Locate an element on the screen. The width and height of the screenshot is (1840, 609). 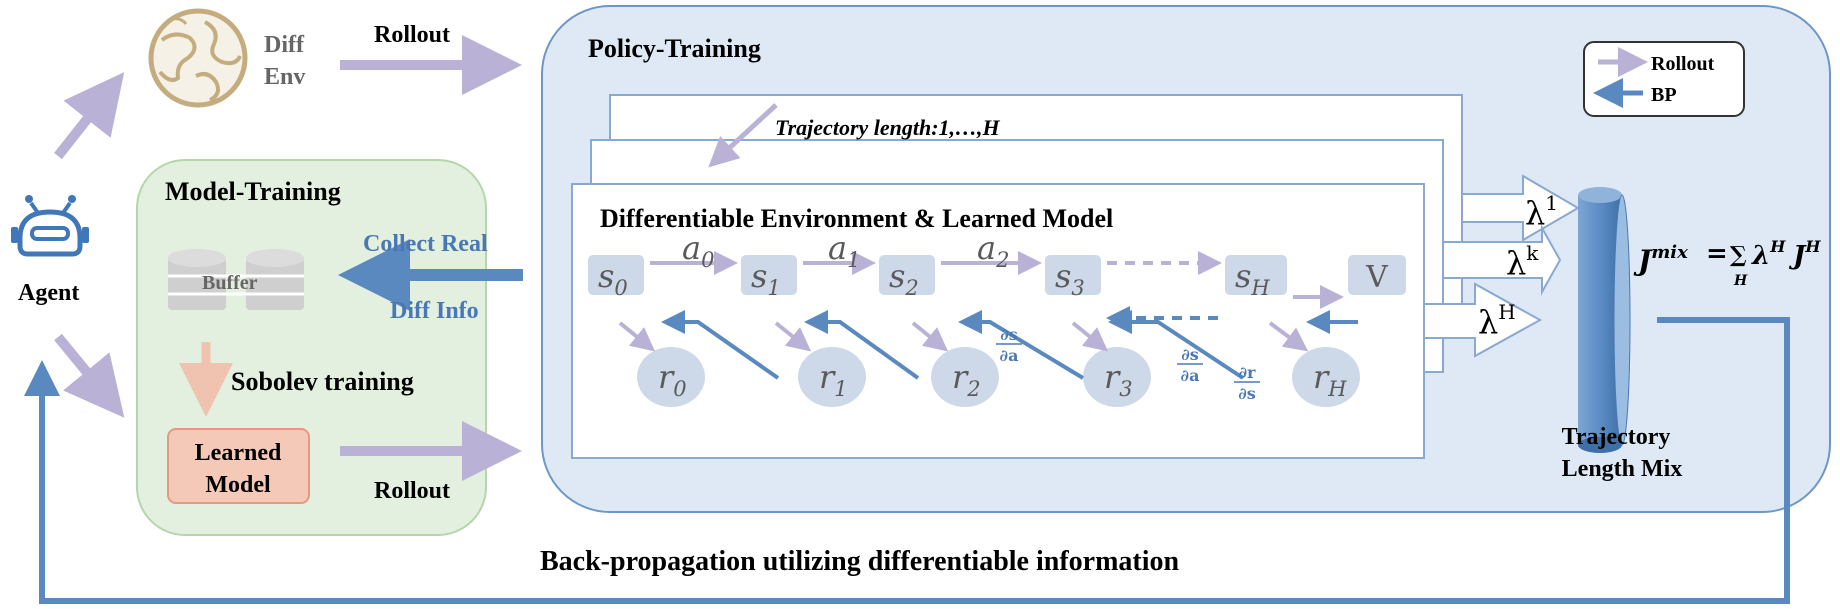
deriv-num-1: ∂s is located at coordinates (1190, 354).